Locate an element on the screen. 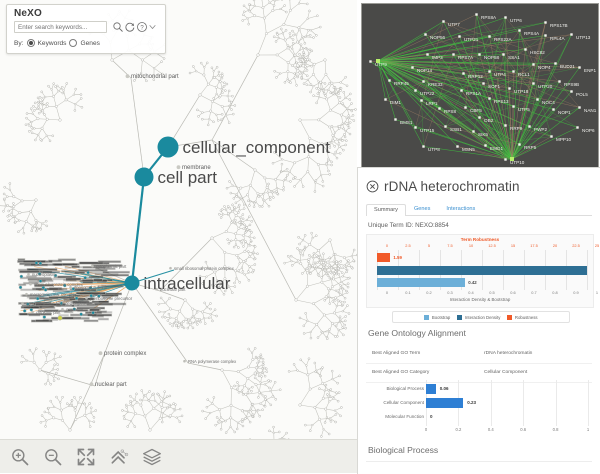  search-input is located at coordinates (60, 27).